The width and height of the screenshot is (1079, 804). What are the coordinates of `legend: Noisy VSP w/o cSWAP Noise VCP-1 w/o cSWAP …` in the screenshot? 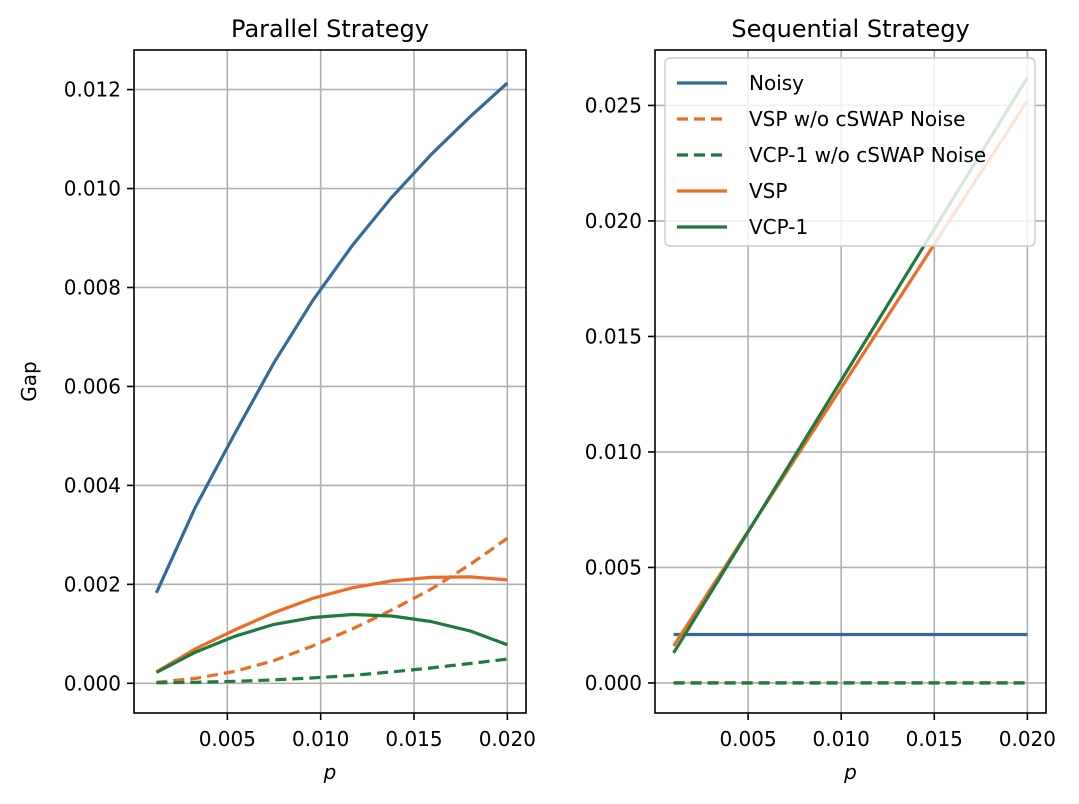 It's located at (850, 152).